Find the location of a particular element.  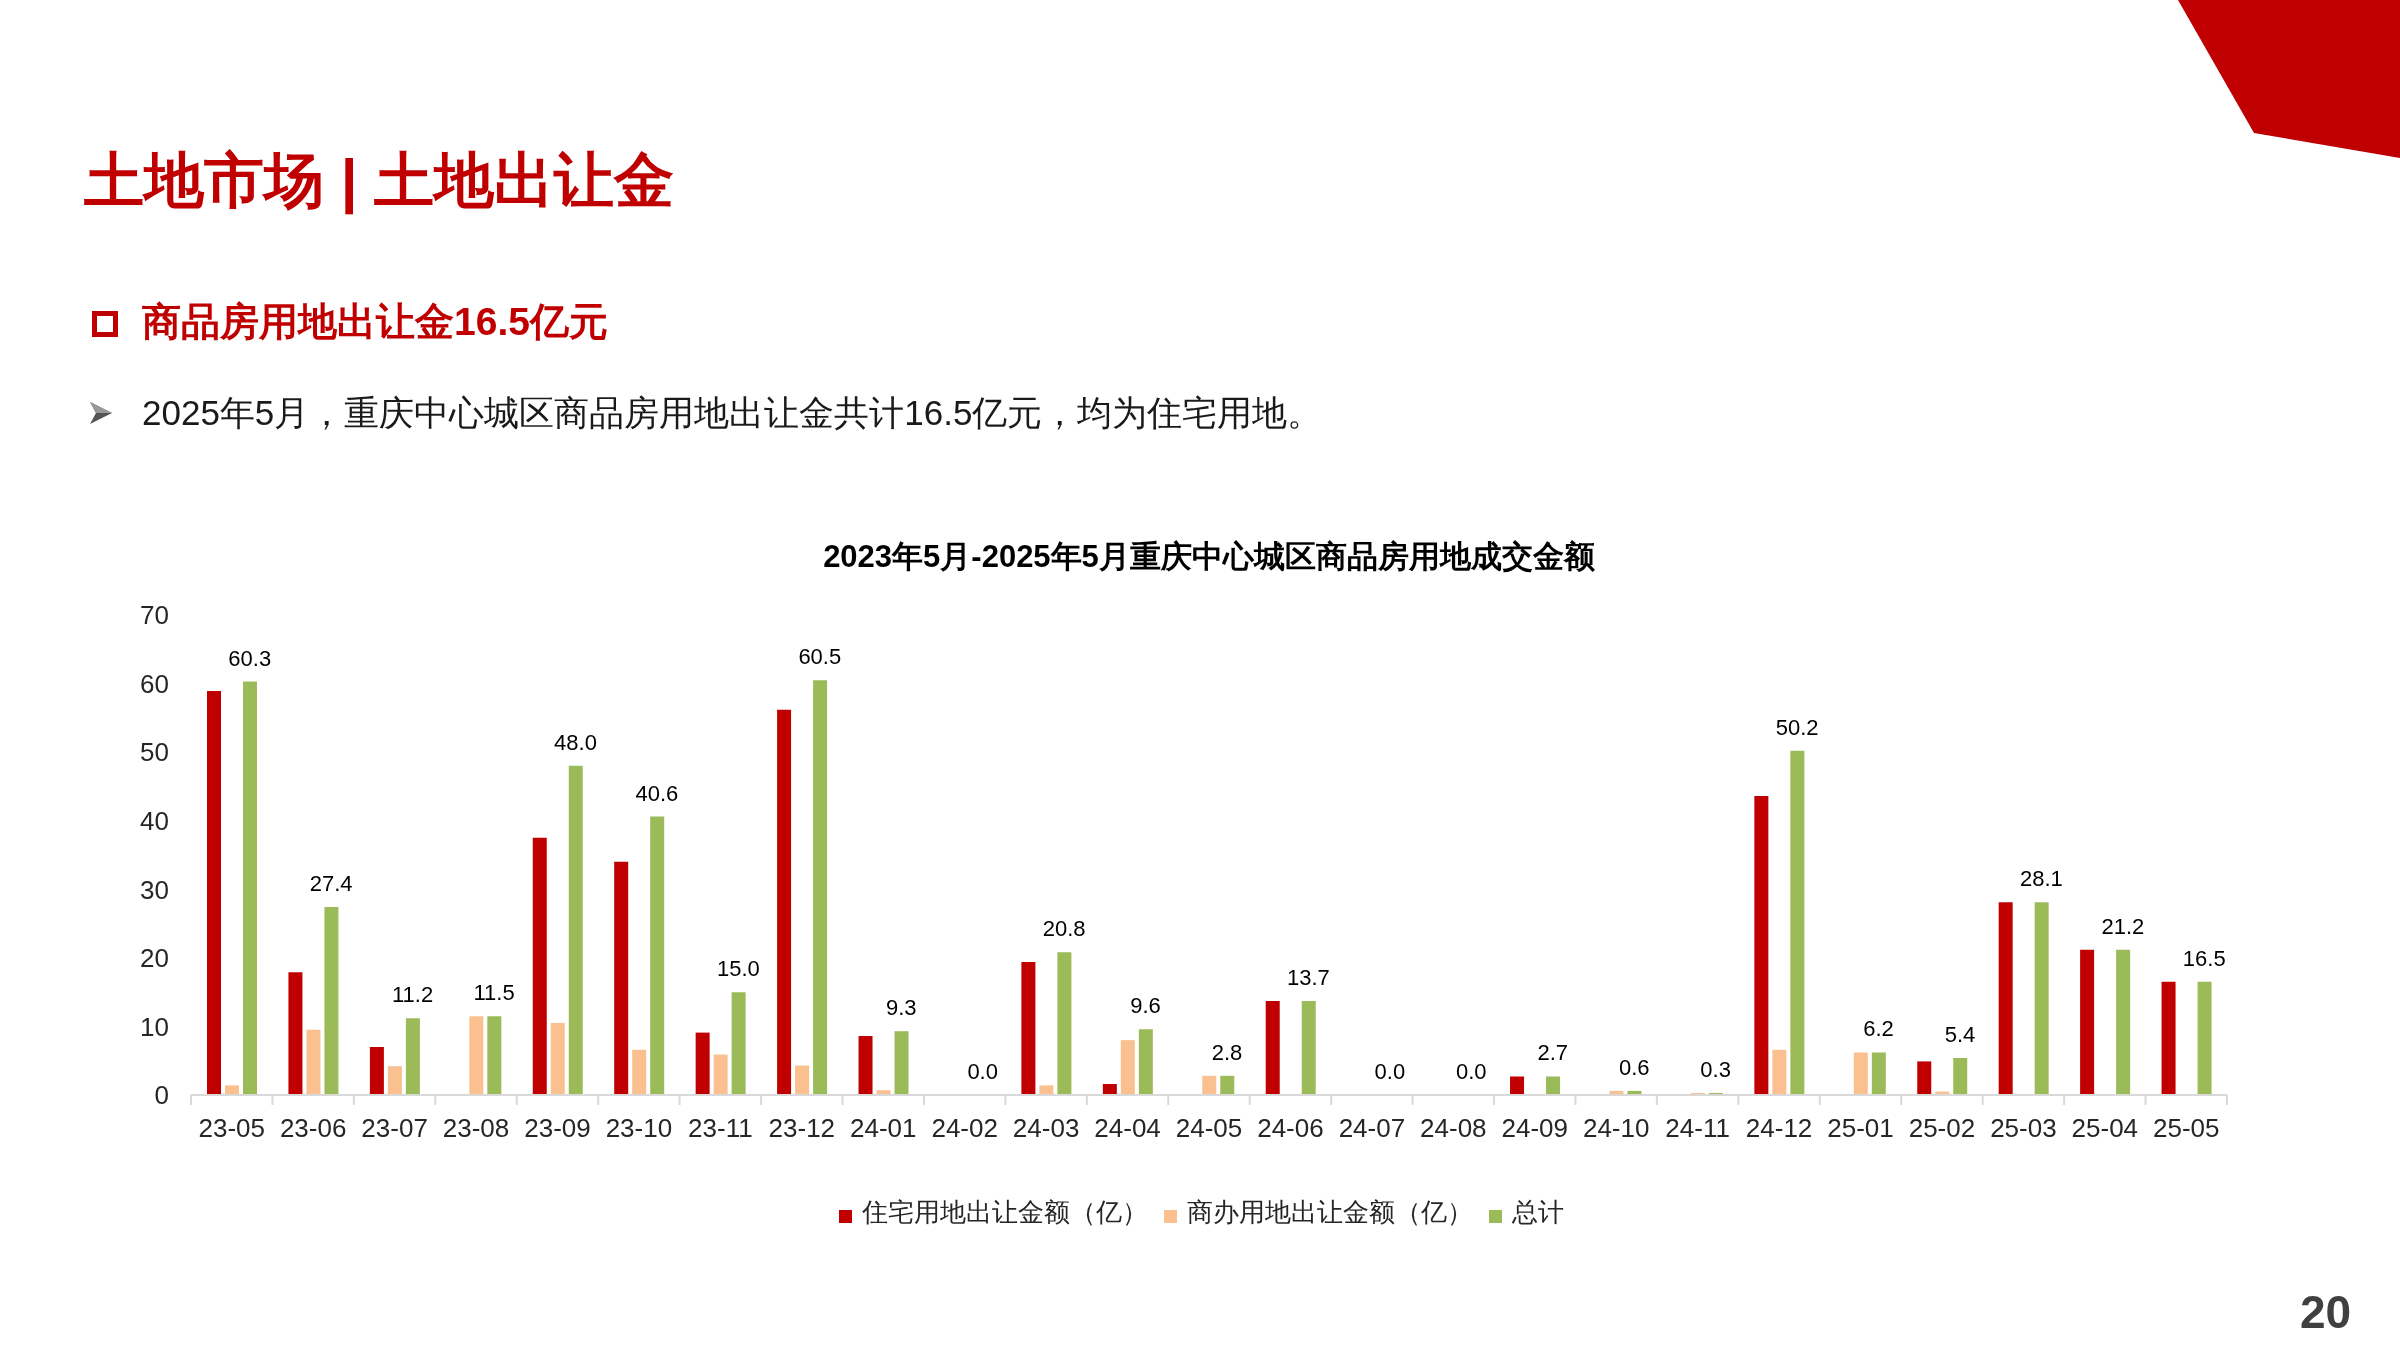

x-tick-label: 24-10 is located at coordinates (1616, 1128).